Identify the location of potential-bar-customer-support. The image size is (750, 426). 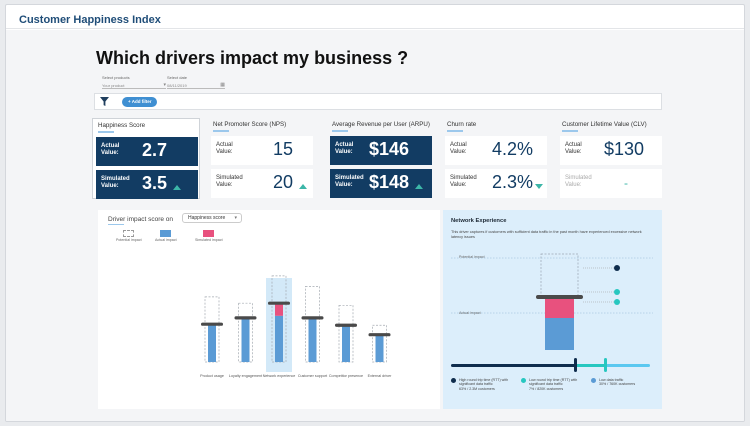
(312, 324).